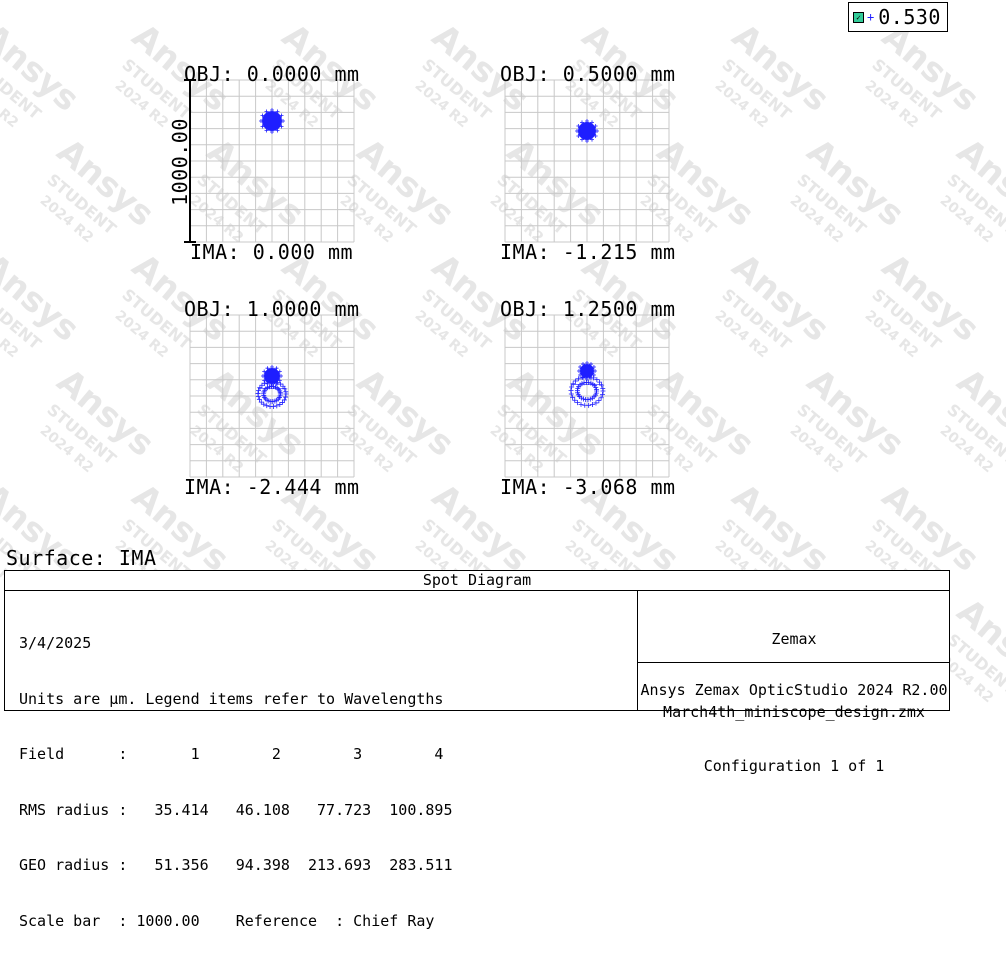  I want to click on legend: ✓ + 0.530, so click(898, 17).